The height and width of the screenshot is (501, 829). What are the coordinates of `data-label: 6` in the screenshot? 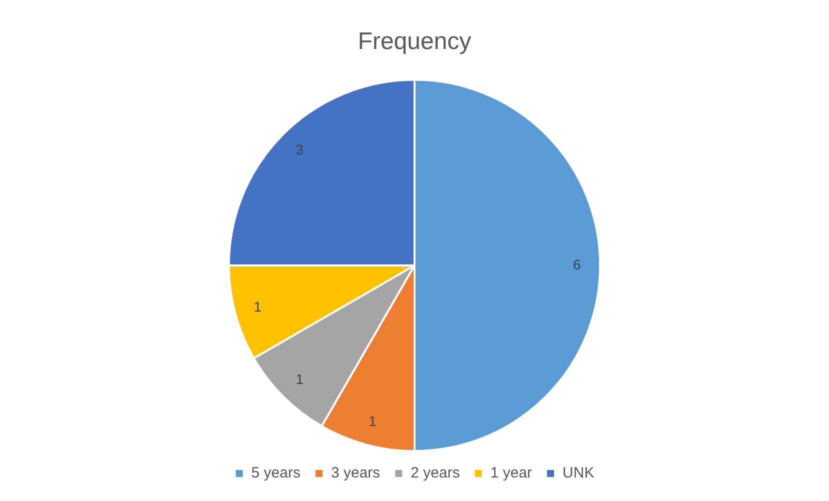 It's located at (577, 264).